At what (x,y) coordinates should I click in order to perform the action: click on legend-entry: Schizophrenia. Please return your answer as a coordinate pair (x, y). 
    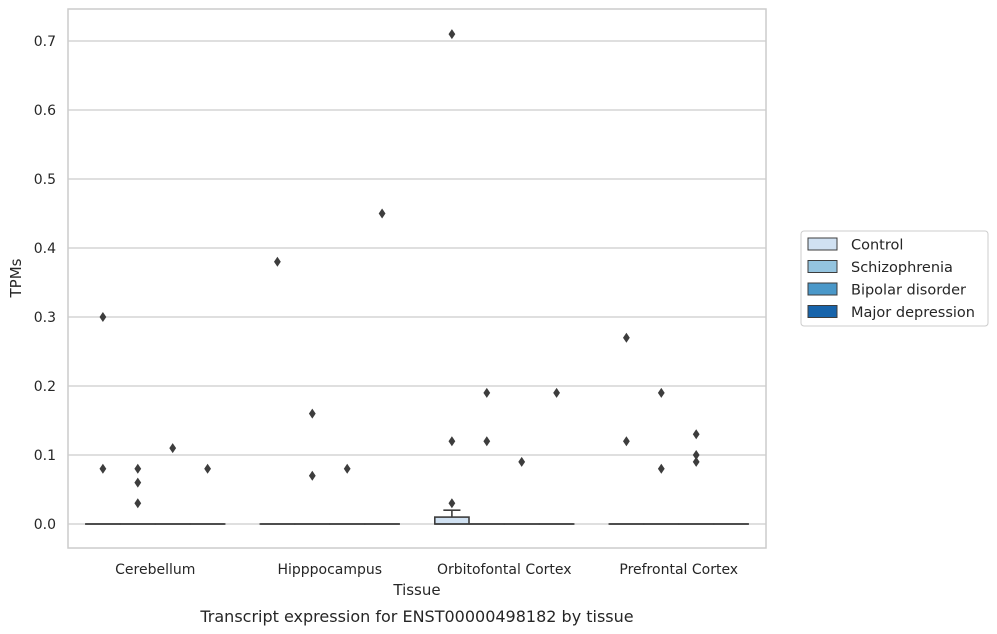
    Looking at the image, I should click on (902, 268).